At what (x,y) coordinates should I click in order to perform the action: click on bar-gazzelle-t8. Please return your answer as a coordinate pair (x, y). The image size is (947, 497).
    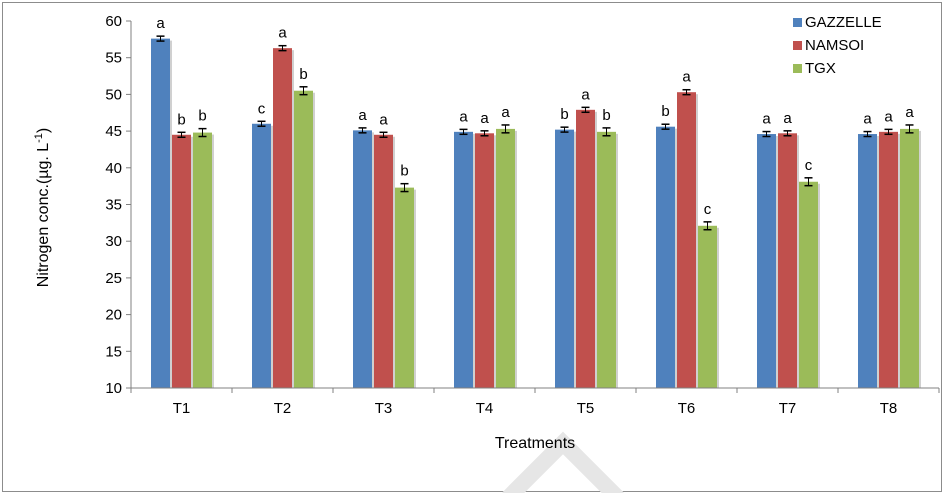
    Looking at the image, I should click on (867, 261).